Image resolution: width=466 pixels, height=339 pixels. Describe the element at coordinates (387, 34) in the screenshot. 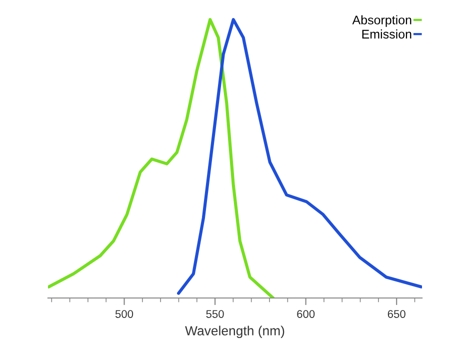

I see `legend-label: Emission` at that location.